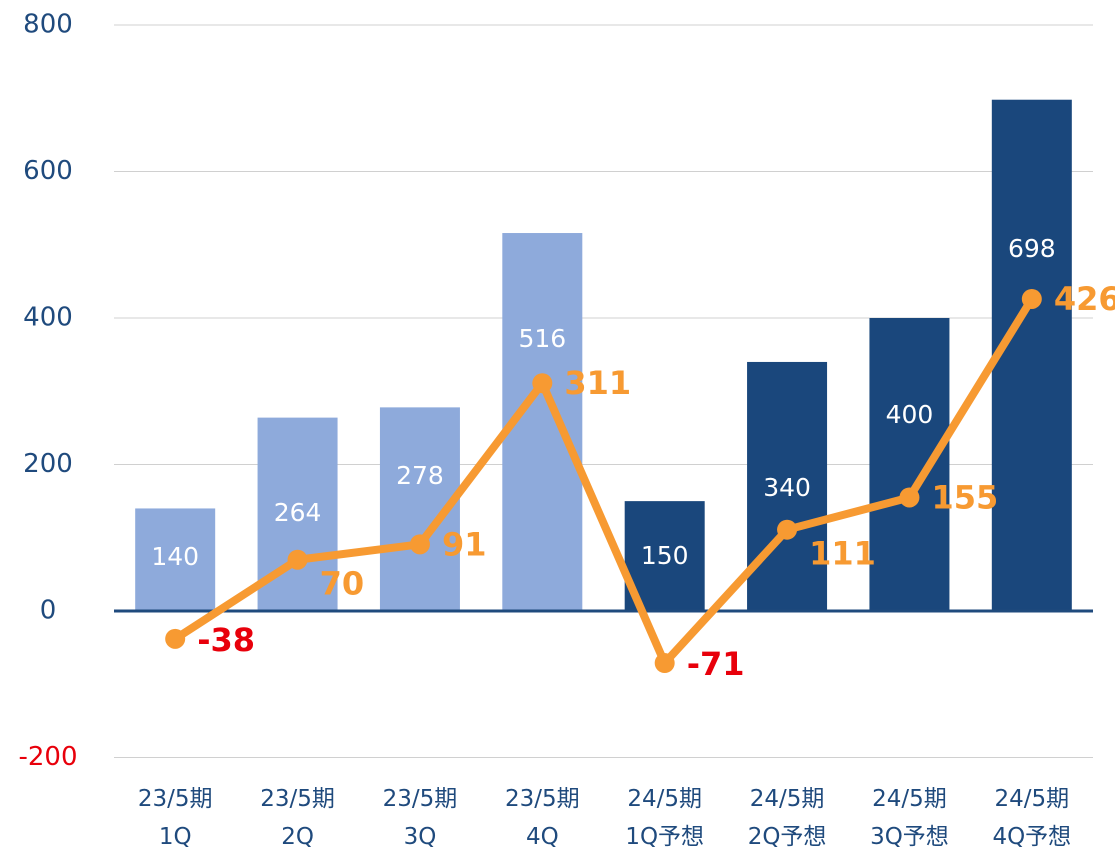 This screenshot has height=855, width=1115. I want to click on line-value-label: -71, so click(716, 664).